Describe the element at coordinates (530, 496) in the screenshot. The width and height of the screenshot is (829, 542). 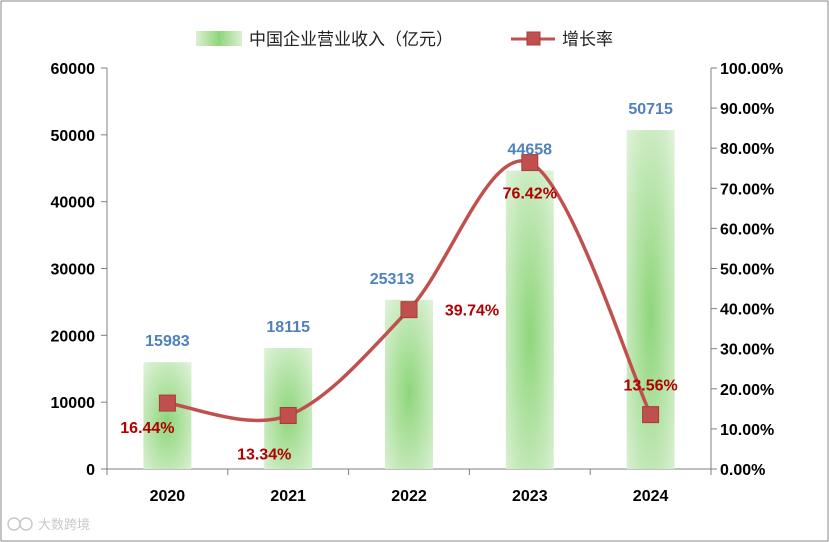
I see `x-tick-label: 2023` at that location.